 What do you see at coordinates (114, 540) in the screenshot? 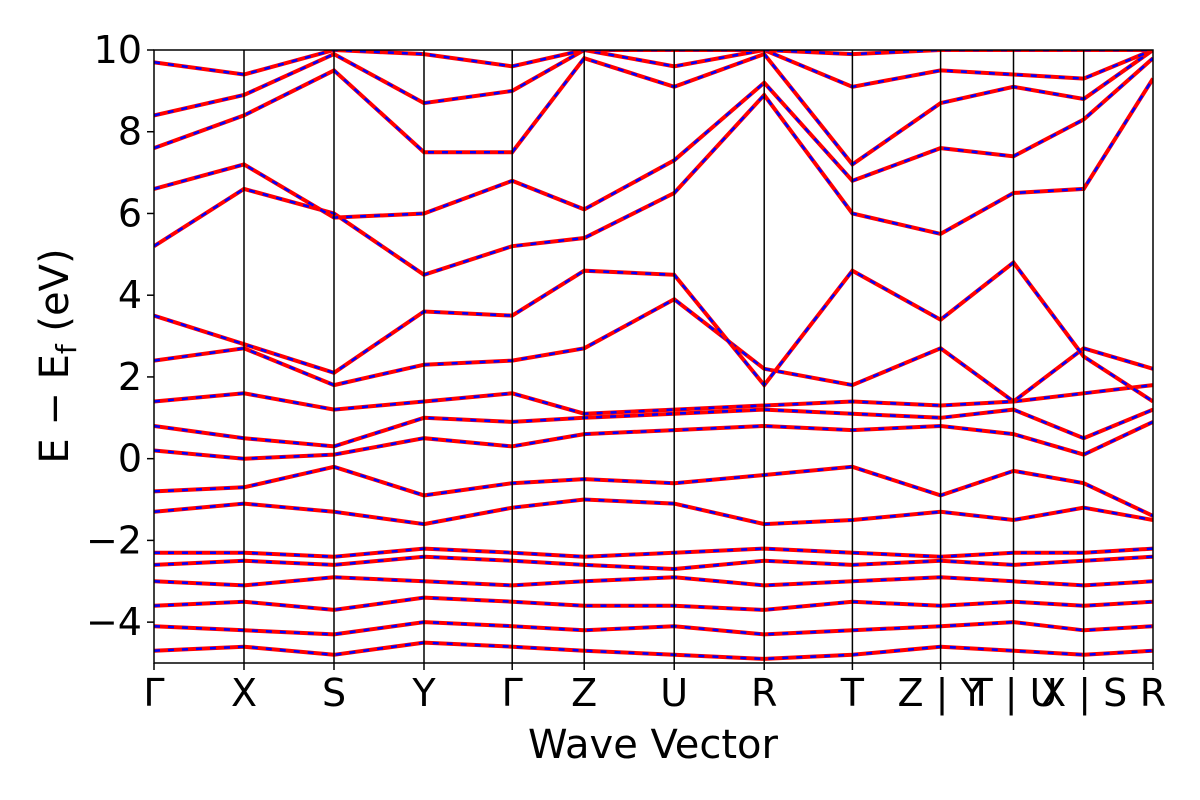
I see `y-tick-label-1: −2` at bounding box center [114, 540].